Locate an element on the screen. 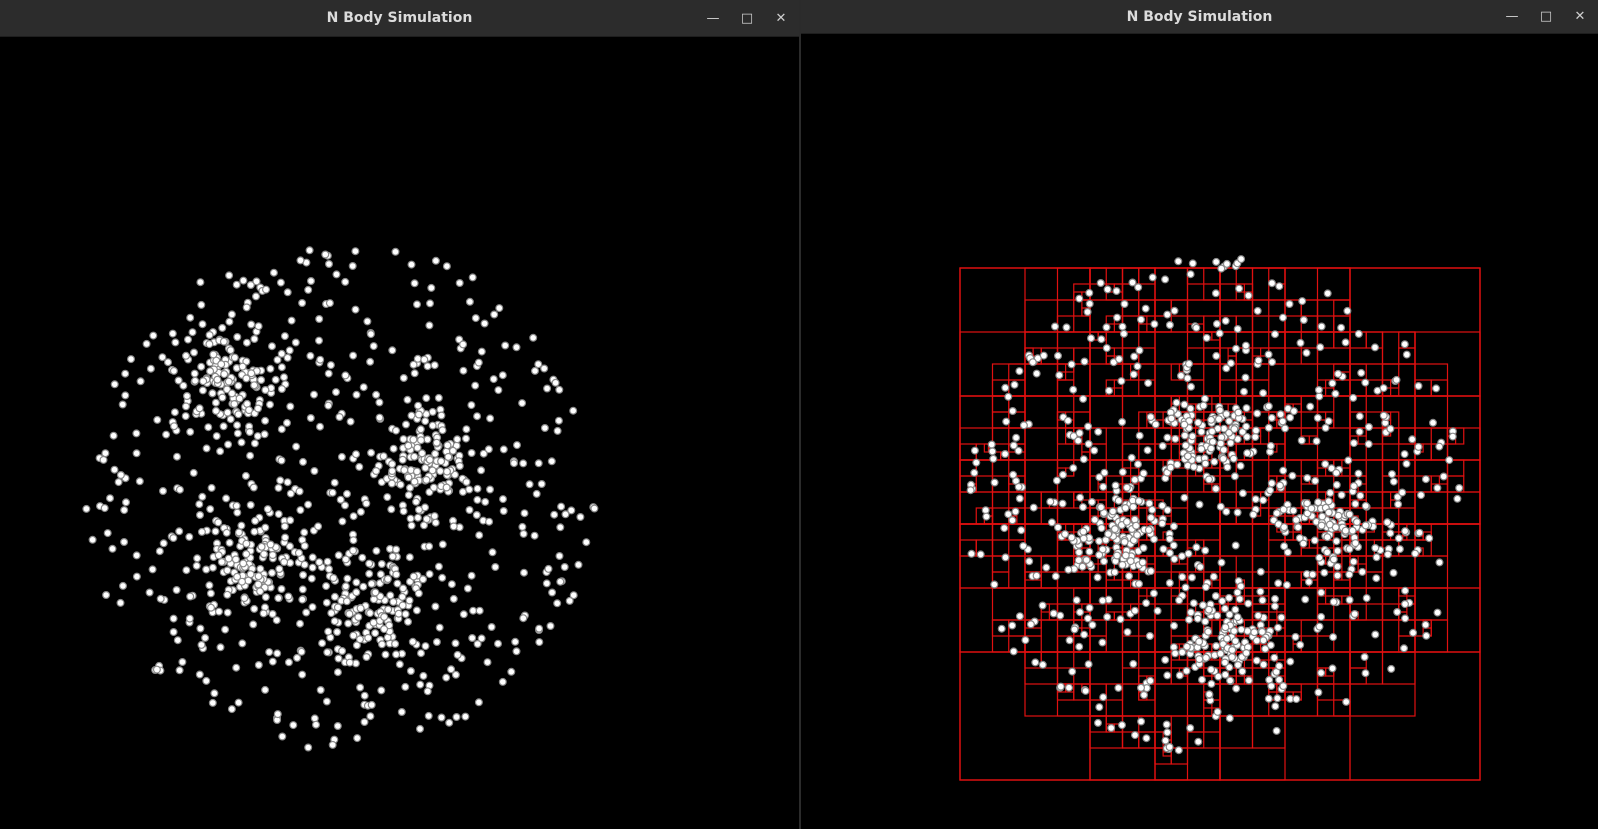 Image resolution: width=1598 pixels, height=829 pixels. window-title: N Body Simulation is located at coordinates (1199, 16).